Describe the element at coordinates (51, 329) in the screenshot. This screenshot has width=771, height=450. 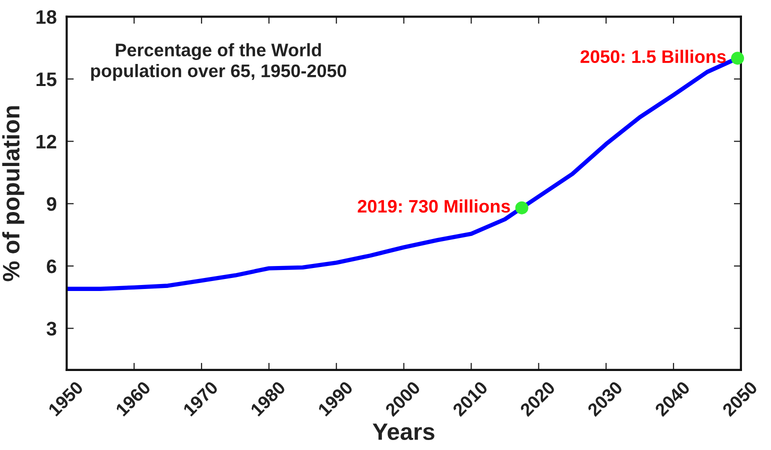
I see `y-tick-label: 3` at that location.